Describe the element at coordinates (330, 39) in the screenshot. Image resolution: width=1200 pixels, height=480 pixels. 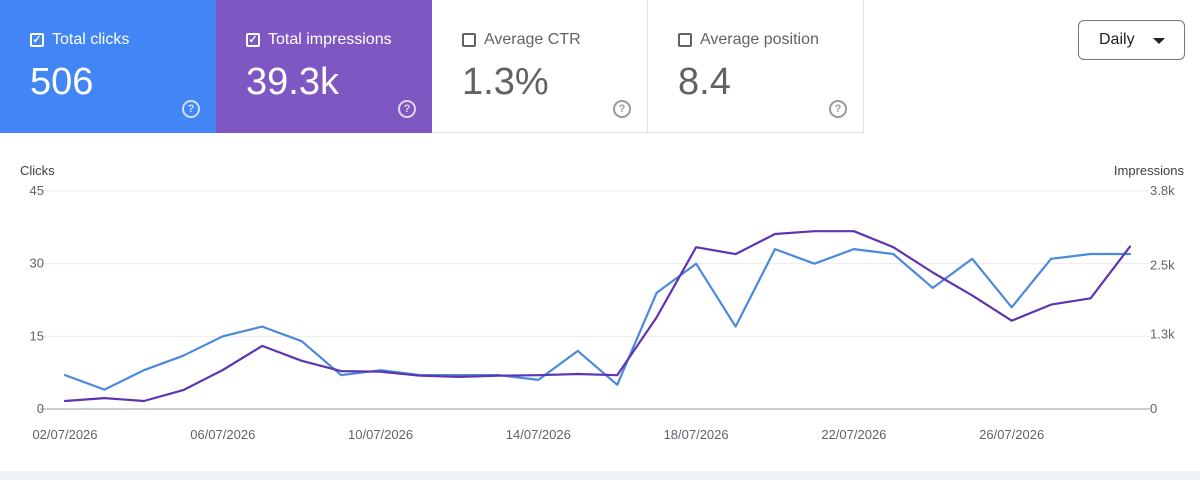
I see `metric-label: Total impressions` at that location.